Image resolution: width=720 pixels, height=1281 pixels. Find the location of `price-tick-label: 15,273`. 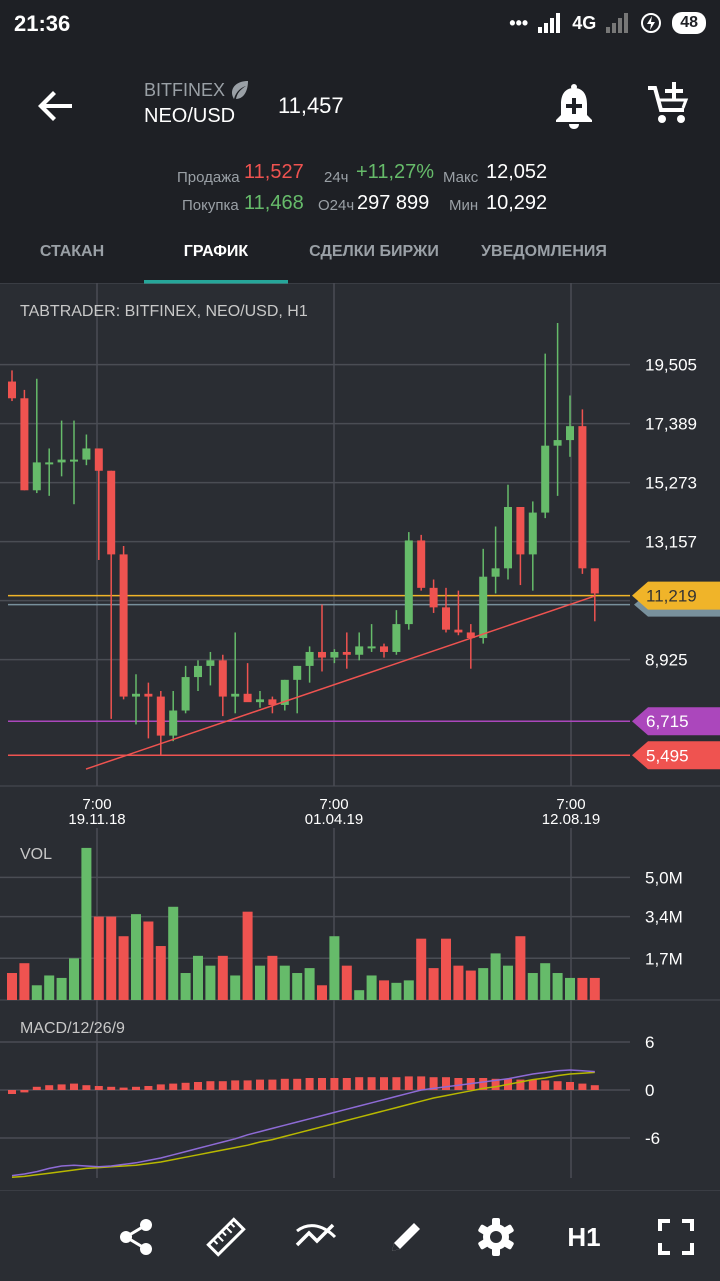

price-tick-label: 15,273 is located at coordinates (671, 483).